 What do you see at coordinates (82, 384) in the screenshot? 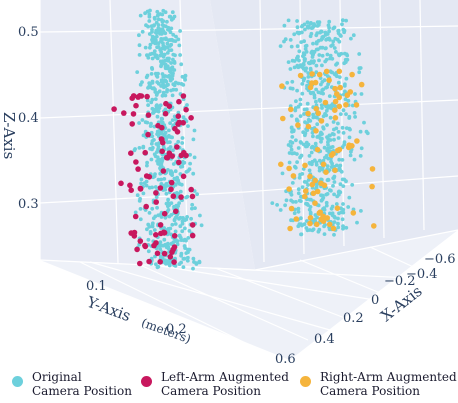
I see `legend-item-original: Original Camera Position` at bounding box center [82, 384].